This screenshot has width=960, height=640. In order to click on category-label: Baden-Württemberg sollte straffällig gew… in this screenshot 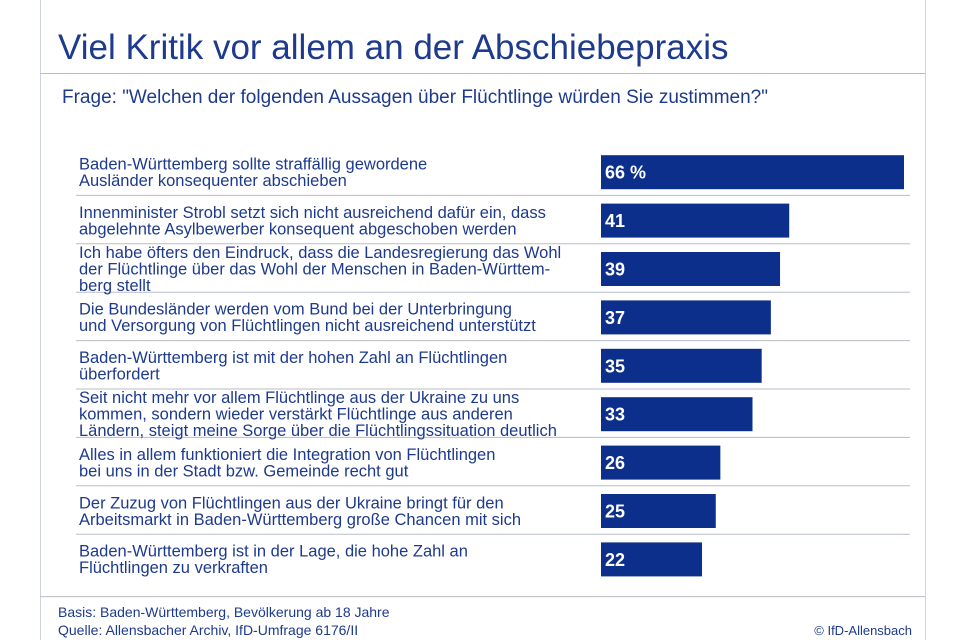, I will do `click(253, 172)`.